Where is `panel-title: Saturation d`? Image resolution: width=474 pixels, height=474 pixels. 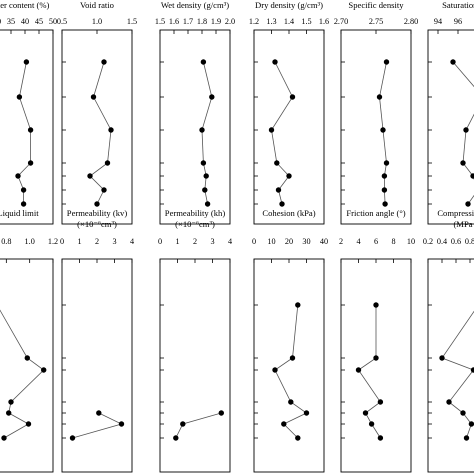
panel-title: Saturation d is located at coordinates (458, 5).